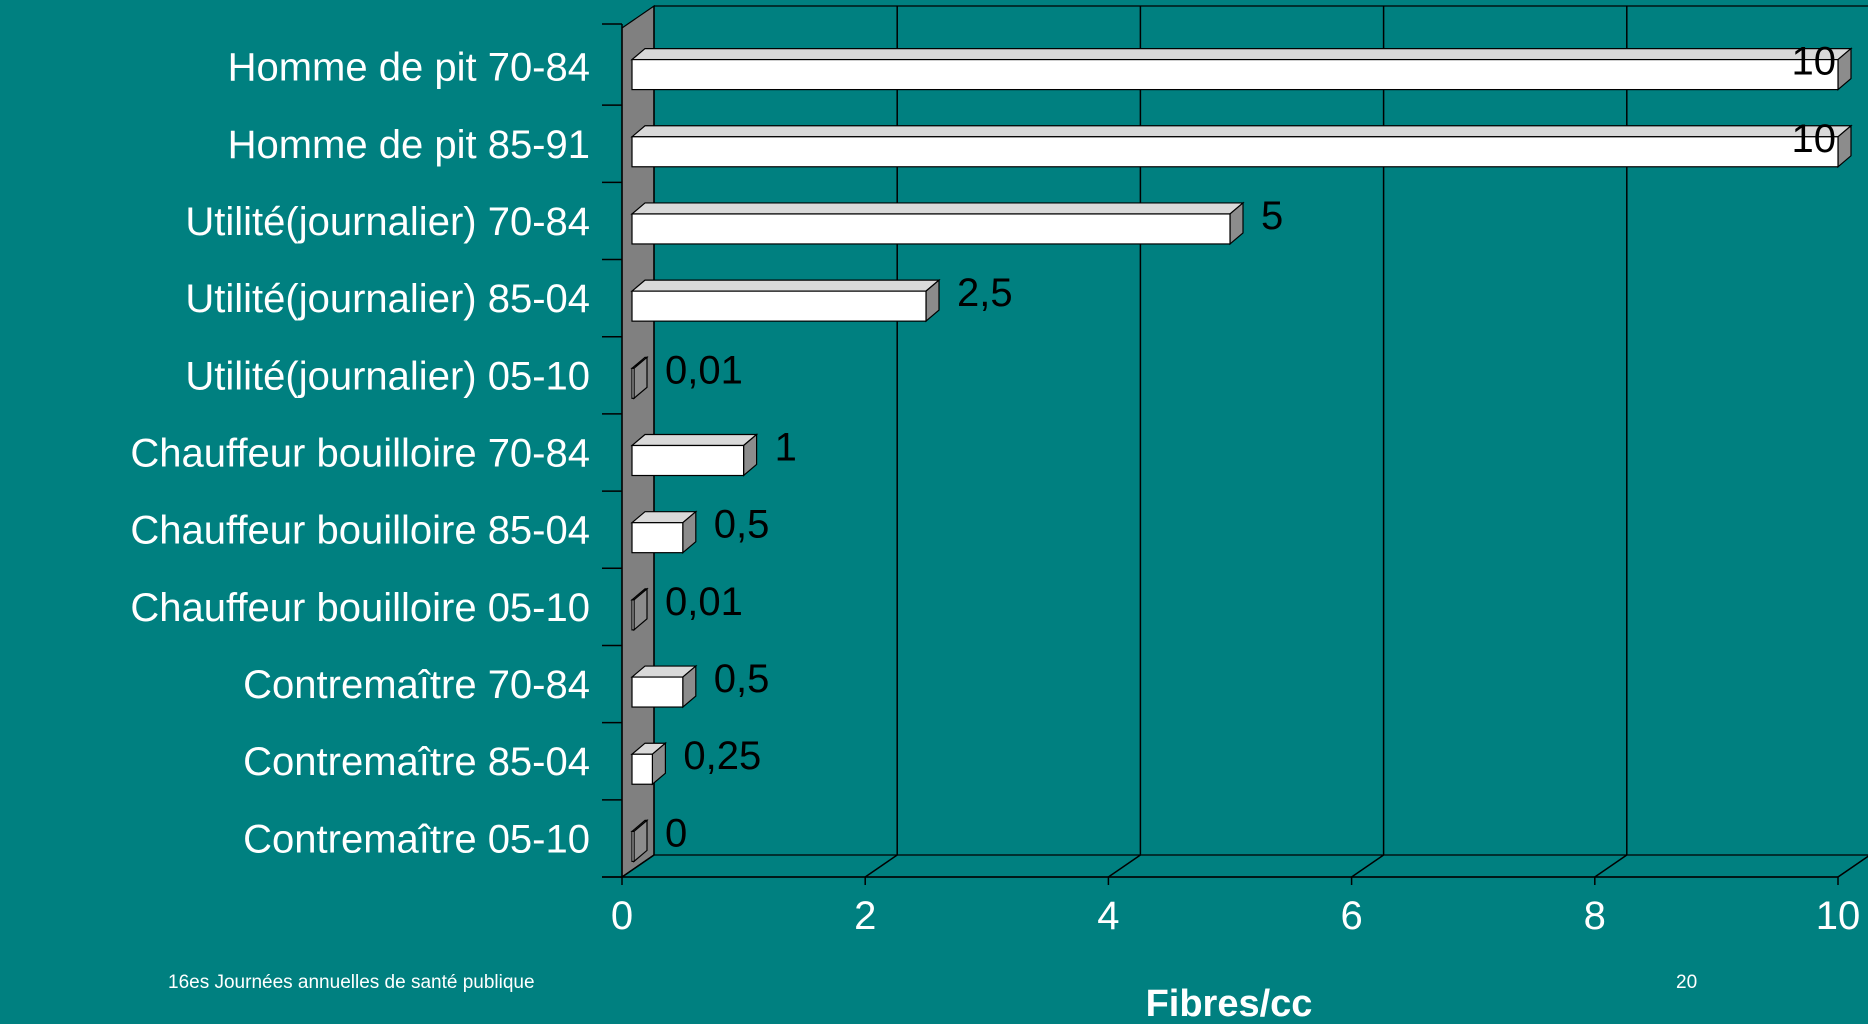 The image size is (1868, 1024). I want to click on data-label: 1, so click(786, 448).